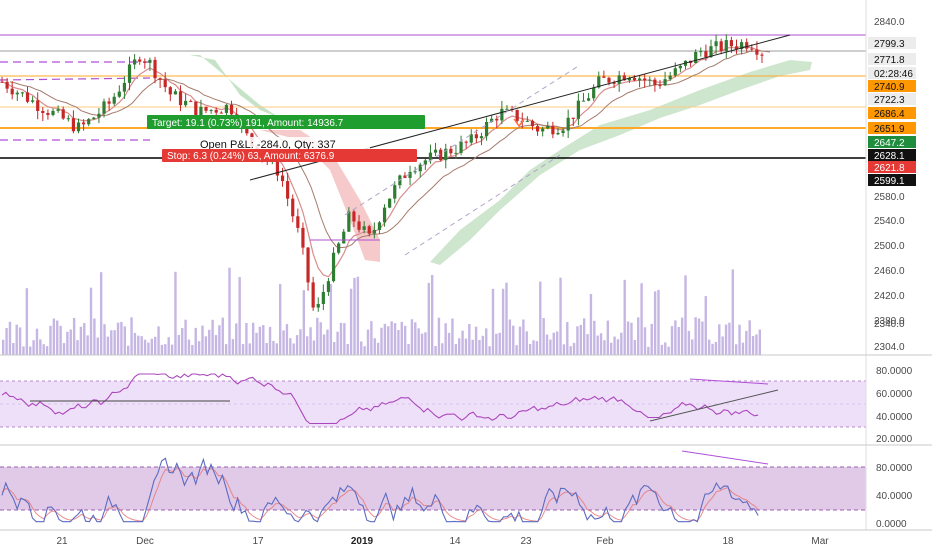 This screenshot has height=550, width=932. I want to click on rsi-trend-line, so click(714, 405).